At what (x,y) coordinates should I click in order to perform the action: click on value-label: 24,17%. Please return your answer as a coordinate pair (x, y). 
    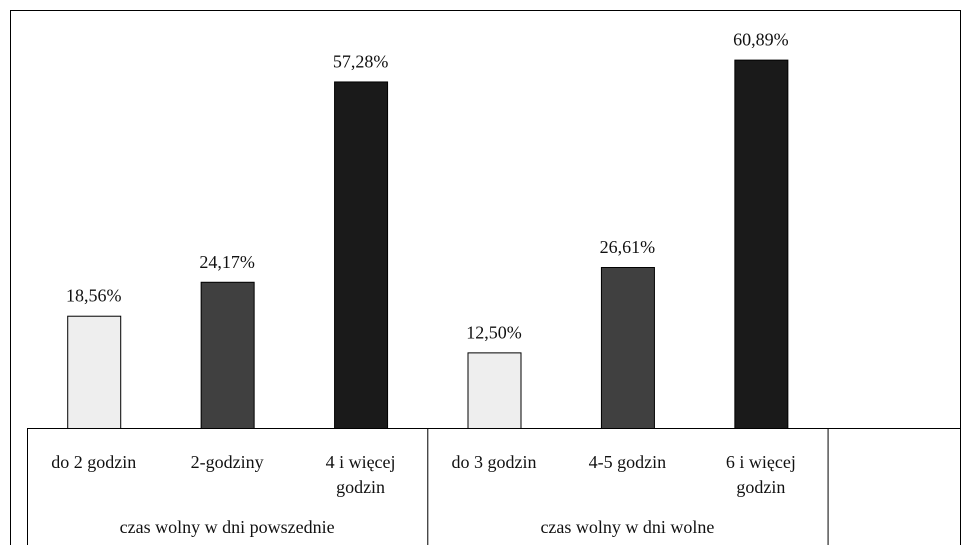
    Looking at the image, I should click on (227, 262).